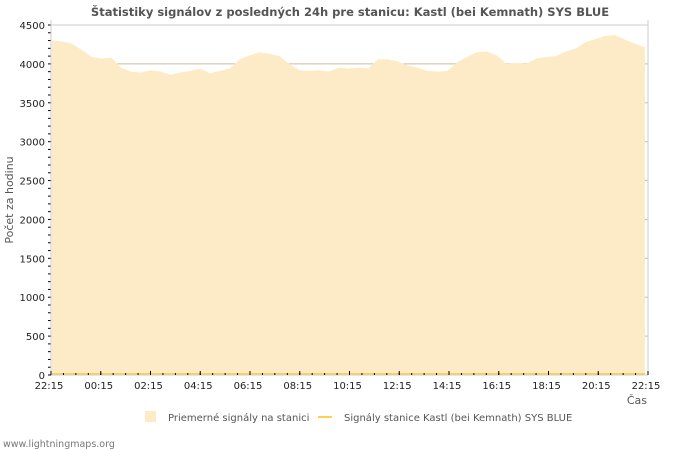  I want to click on x-tick-label: 12:15, so click(397, 386).